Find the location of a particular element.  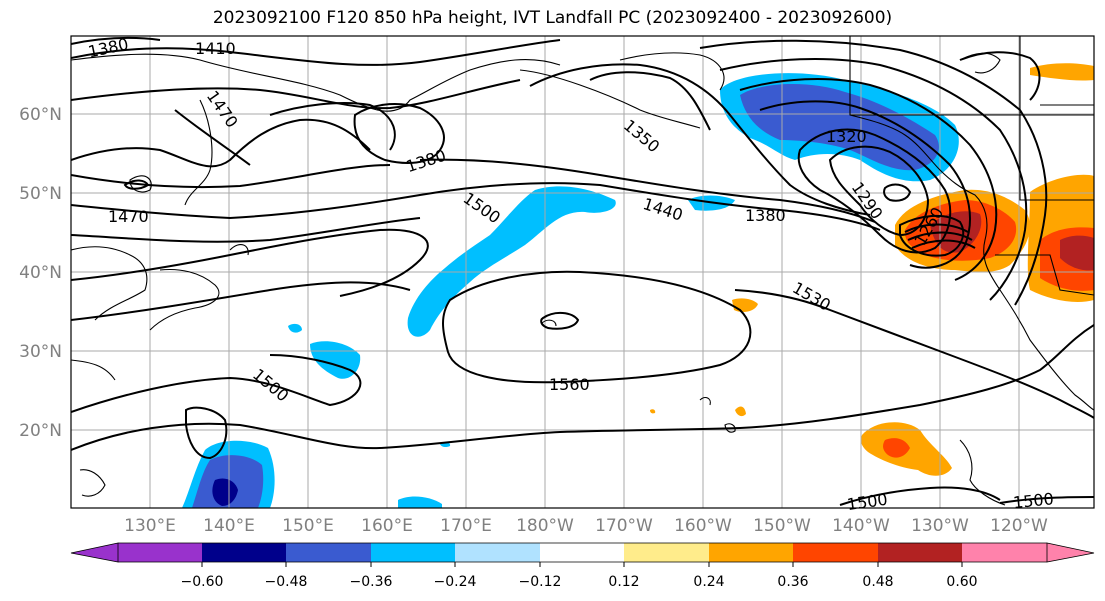

lon-label: 170°E is located at coordinates (466, 526).